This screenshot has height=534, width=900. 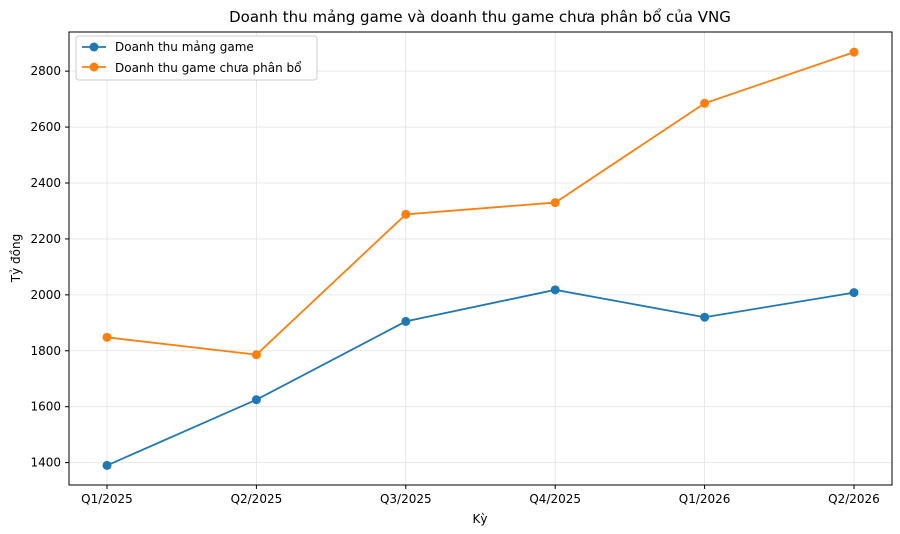 I want to click on y-axis-ticks: 1400 1600 1800 2000 2200 2400 2600 2800, so click(x=49, y=267).